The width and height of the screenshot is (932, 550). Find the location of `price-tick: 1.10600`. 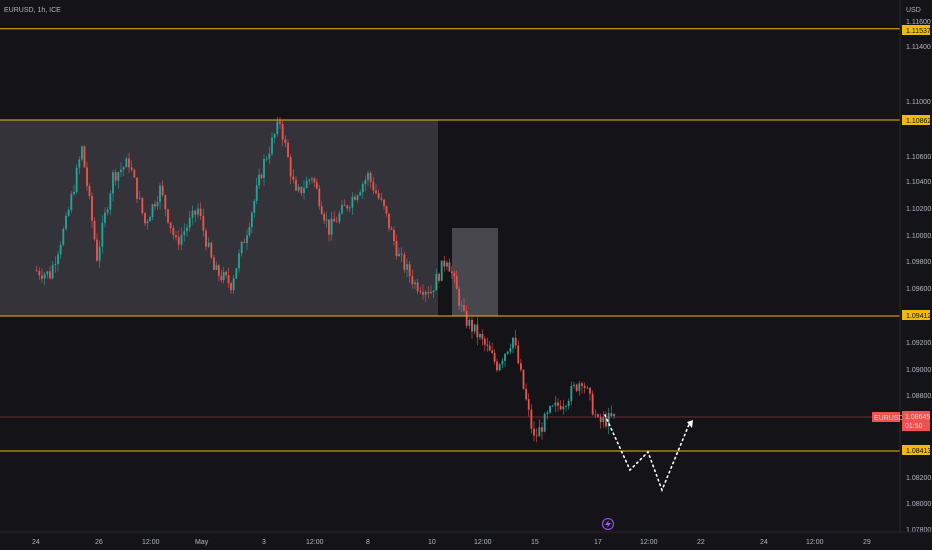

price-tick: 1.10600 is located at coordinates (918, 157).